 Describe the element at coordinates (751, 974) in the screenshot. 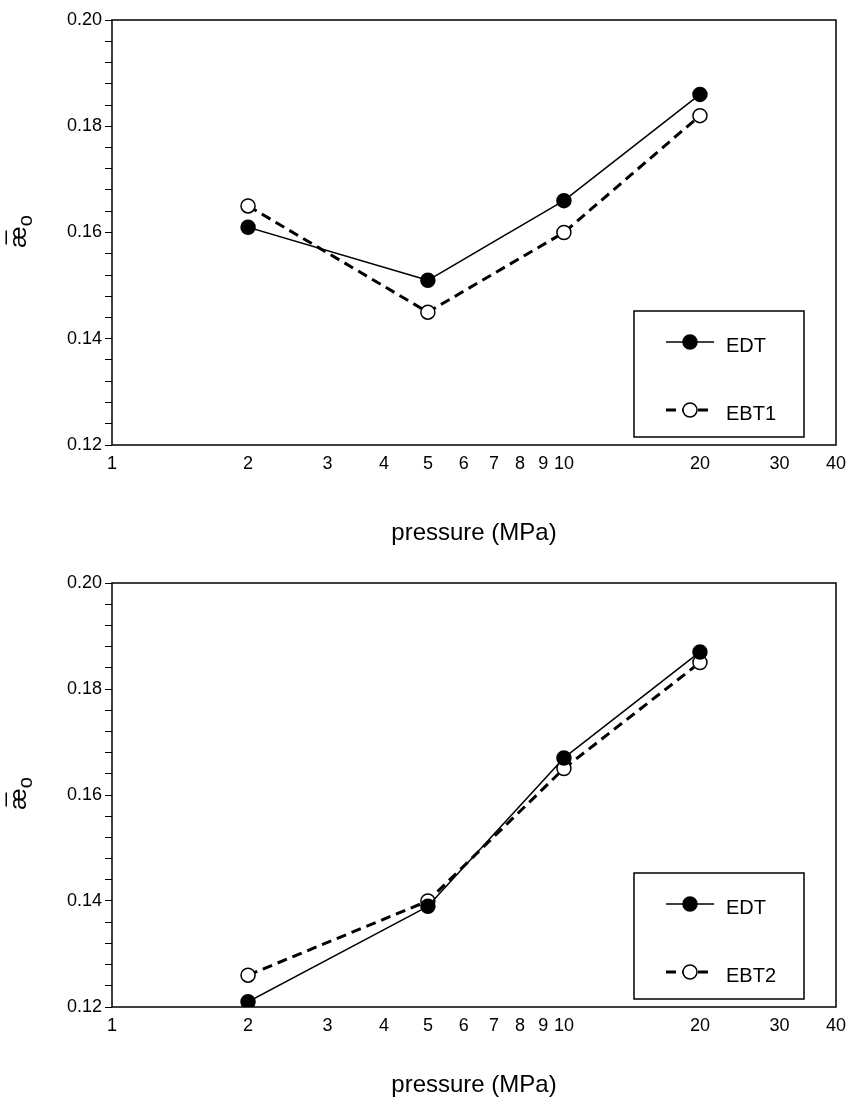

I see `legend-label: EBT2` at that location.